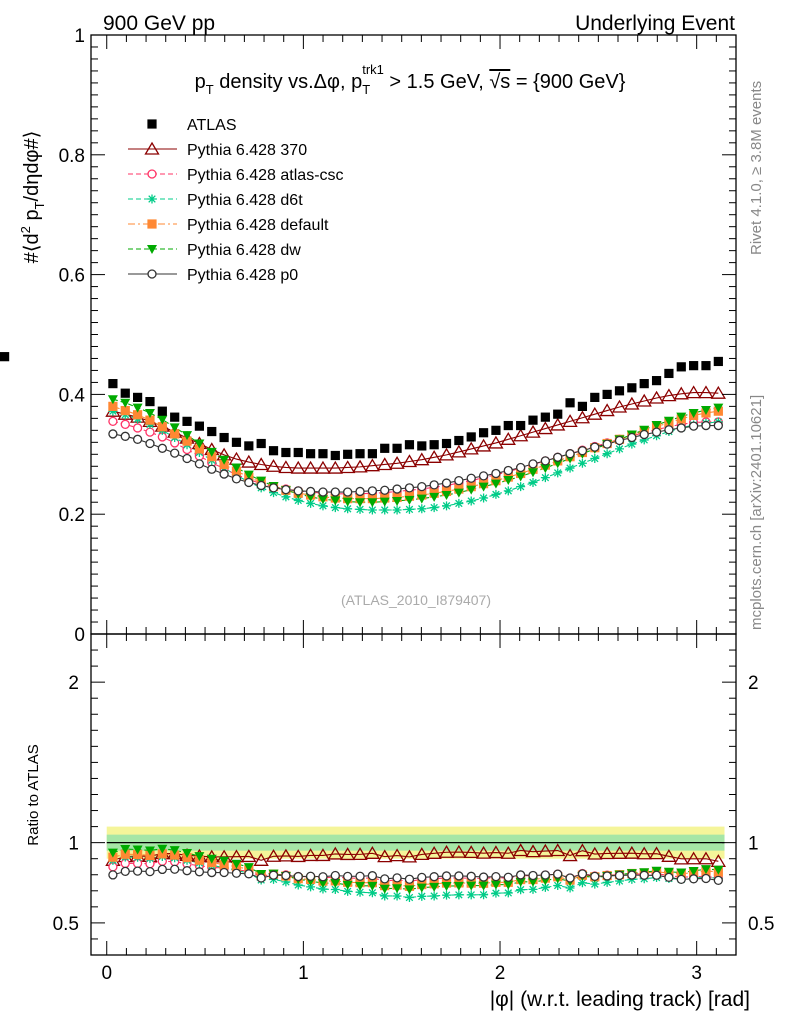 The height and width of the screenshot is (1024, 786). I want to click on legend-marker, so click(152, 199).